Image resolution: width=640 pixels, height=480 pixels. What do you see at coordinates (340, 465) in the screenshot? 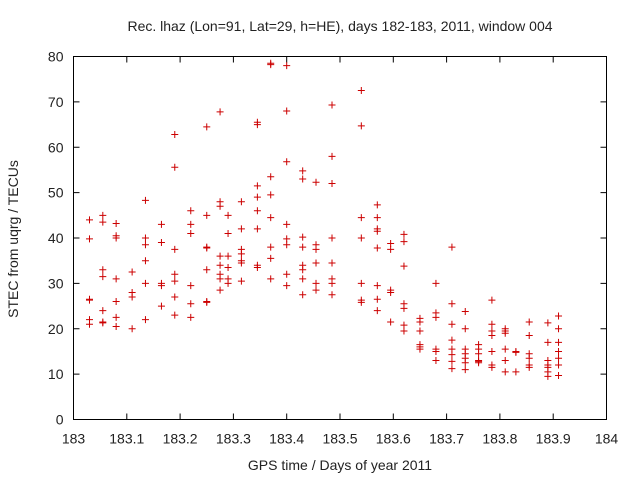
I see `x-axis-label: GPS time / Days of year 2011` at bounding box center [340, 465].